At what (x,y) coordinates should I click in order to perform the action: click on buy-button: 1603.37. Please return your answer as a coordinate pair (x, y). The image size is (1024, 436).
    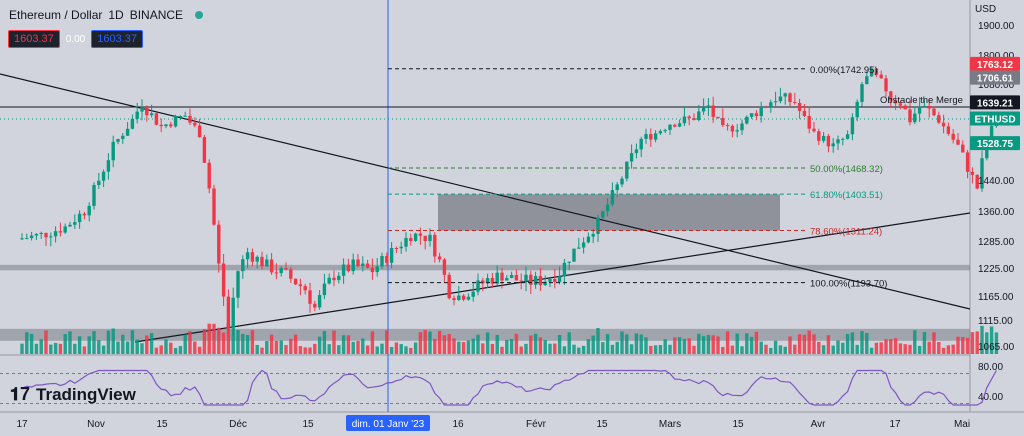
    Looking at the image, I should click on (117, 39).